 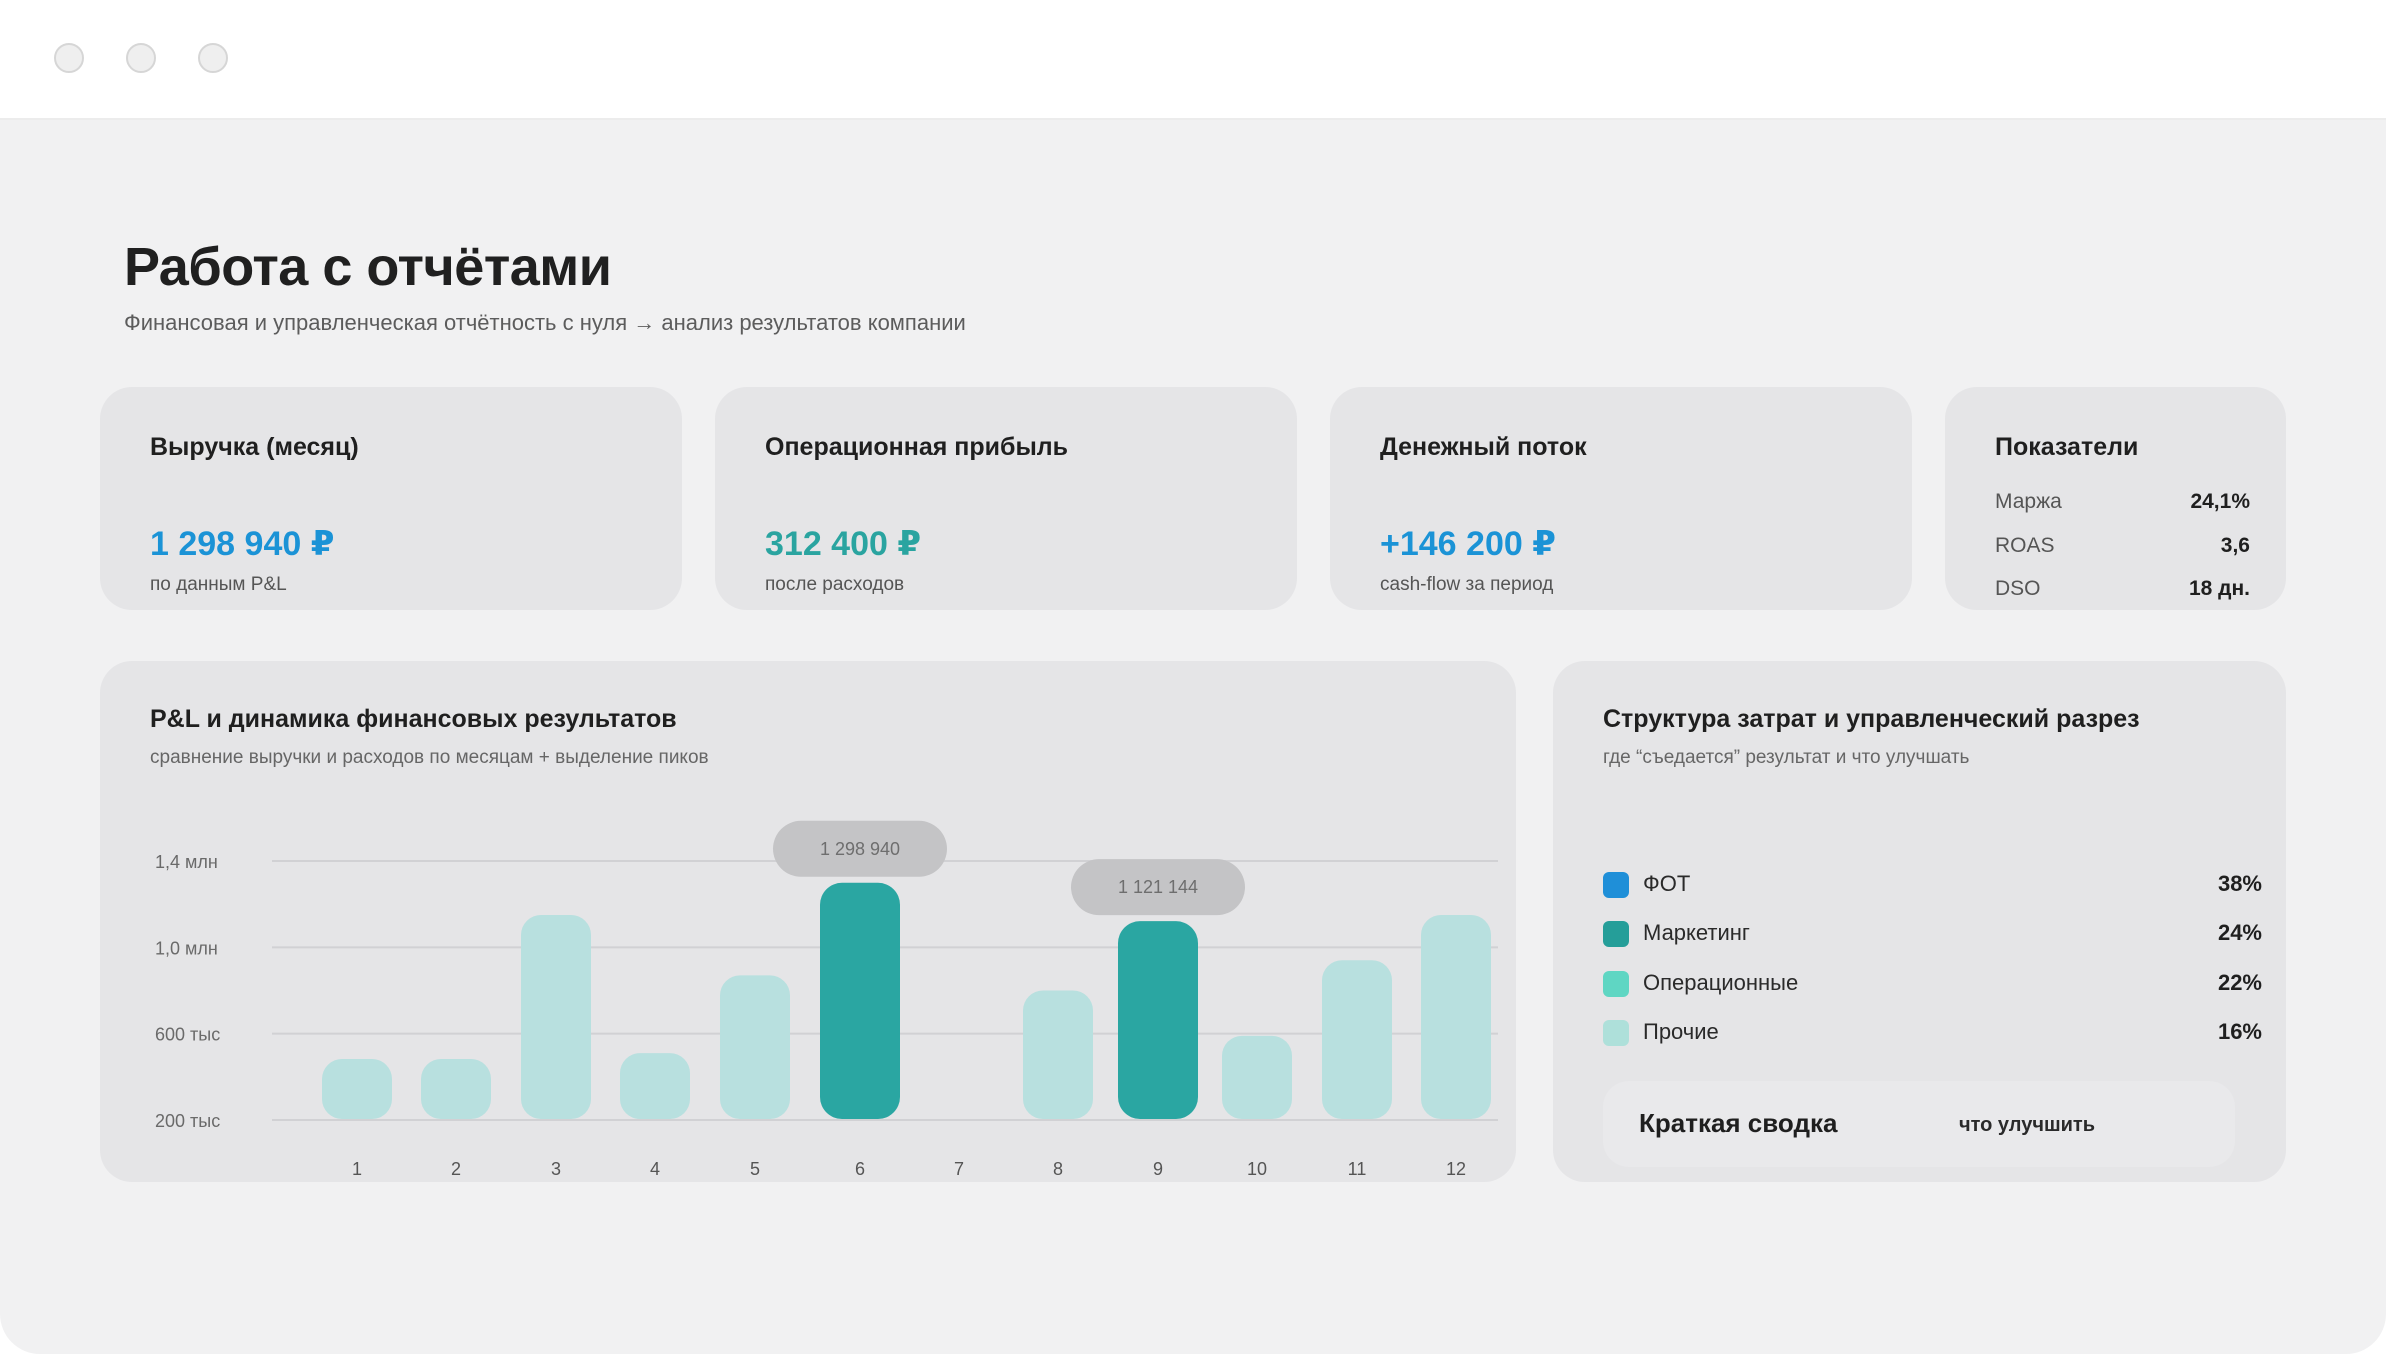 I want to click on kpi-note: cash-flow за период, so click(x=1467, y=584).